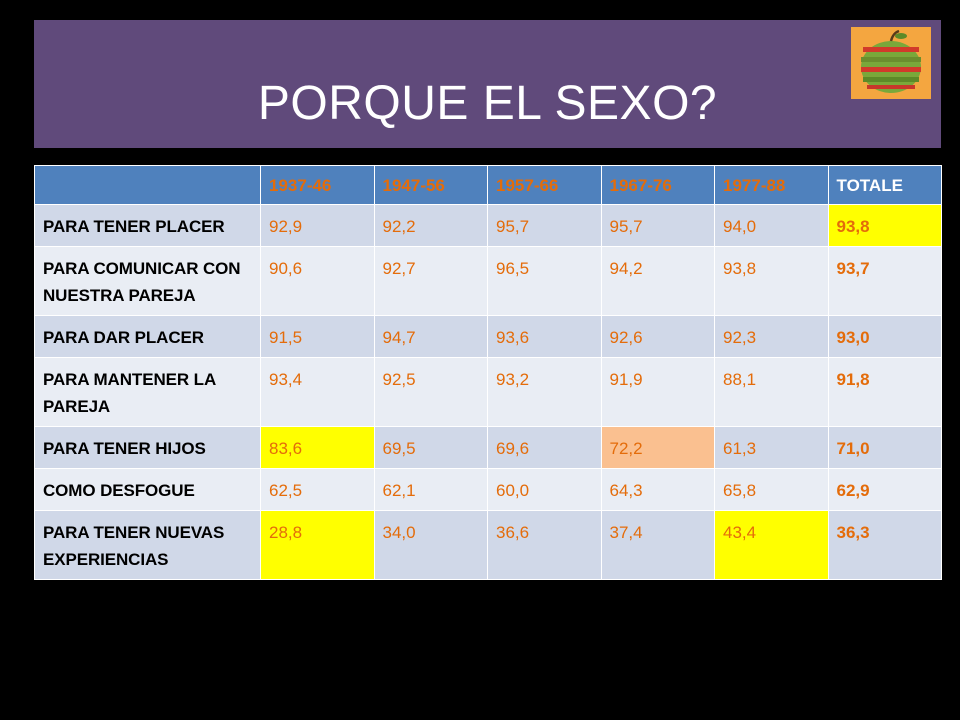 The width and height of the screenshot is (960, 720). What do you see at coordinates (657, 185) in the screenshot?
I see `header-cell-1967-76: 1967-76` at bounding box center [657, 185].